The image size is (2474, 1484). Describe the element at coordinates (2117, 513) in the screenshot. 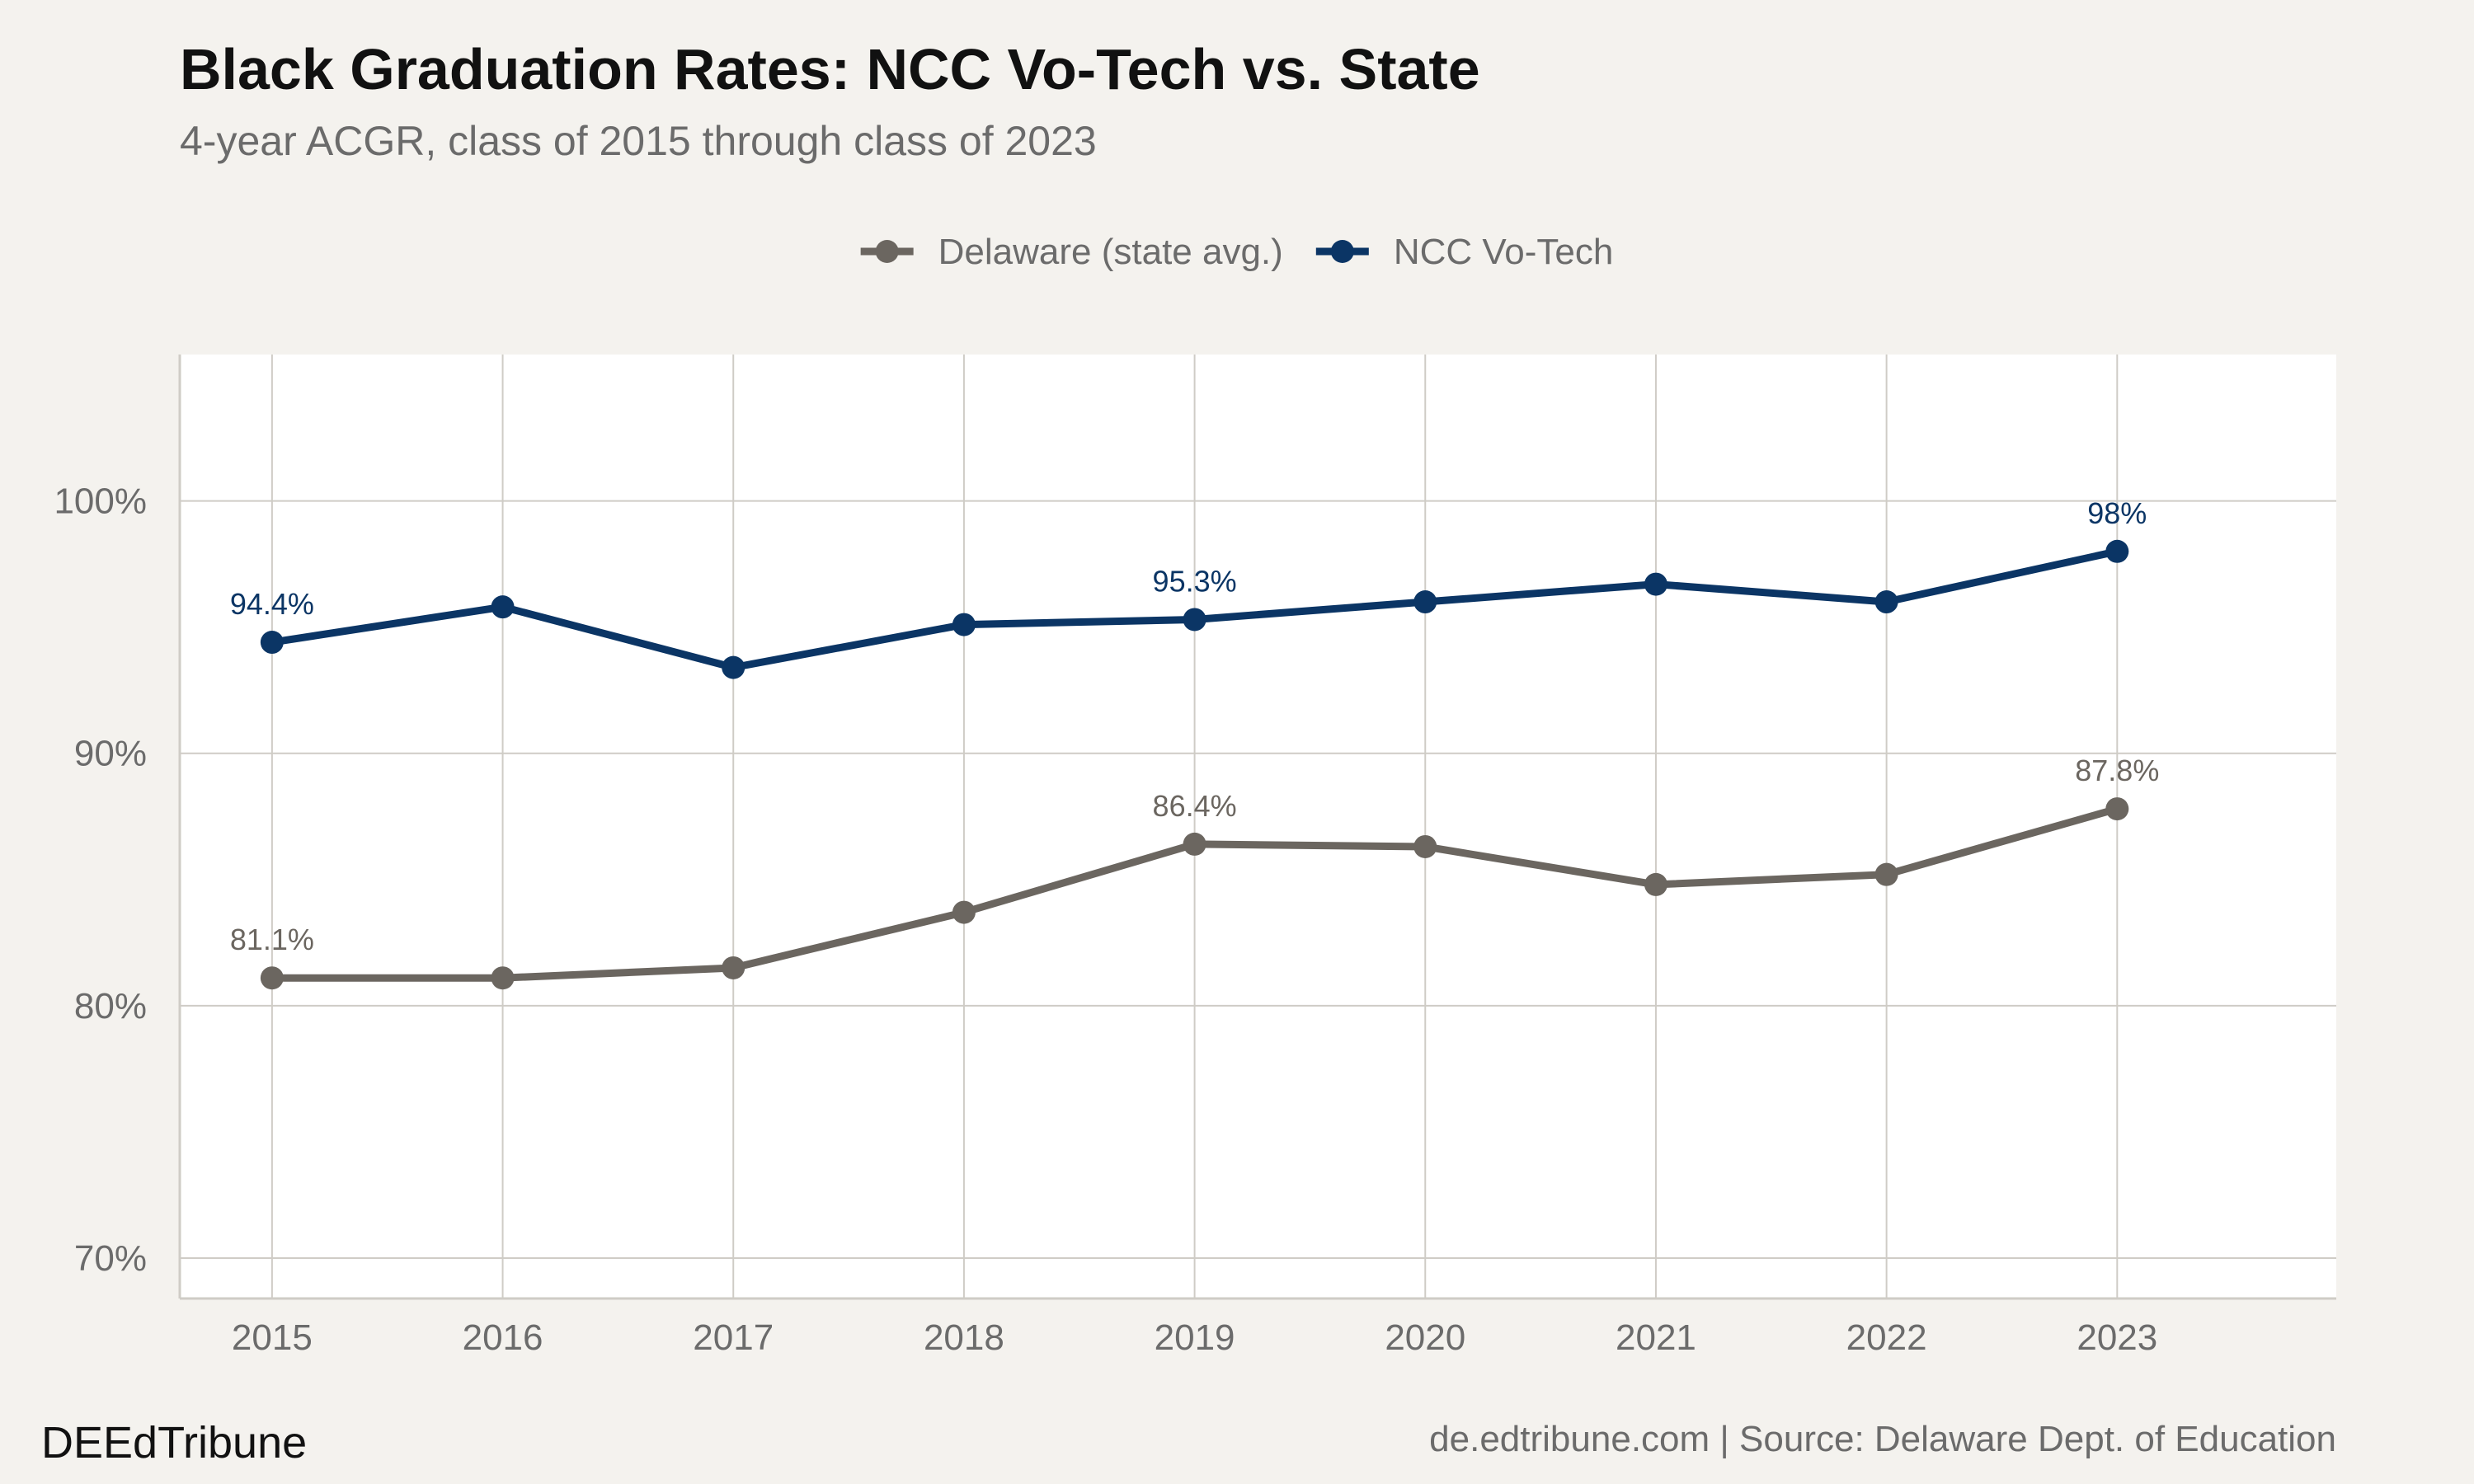

I see `series-1-data-label: 98%` at that location.